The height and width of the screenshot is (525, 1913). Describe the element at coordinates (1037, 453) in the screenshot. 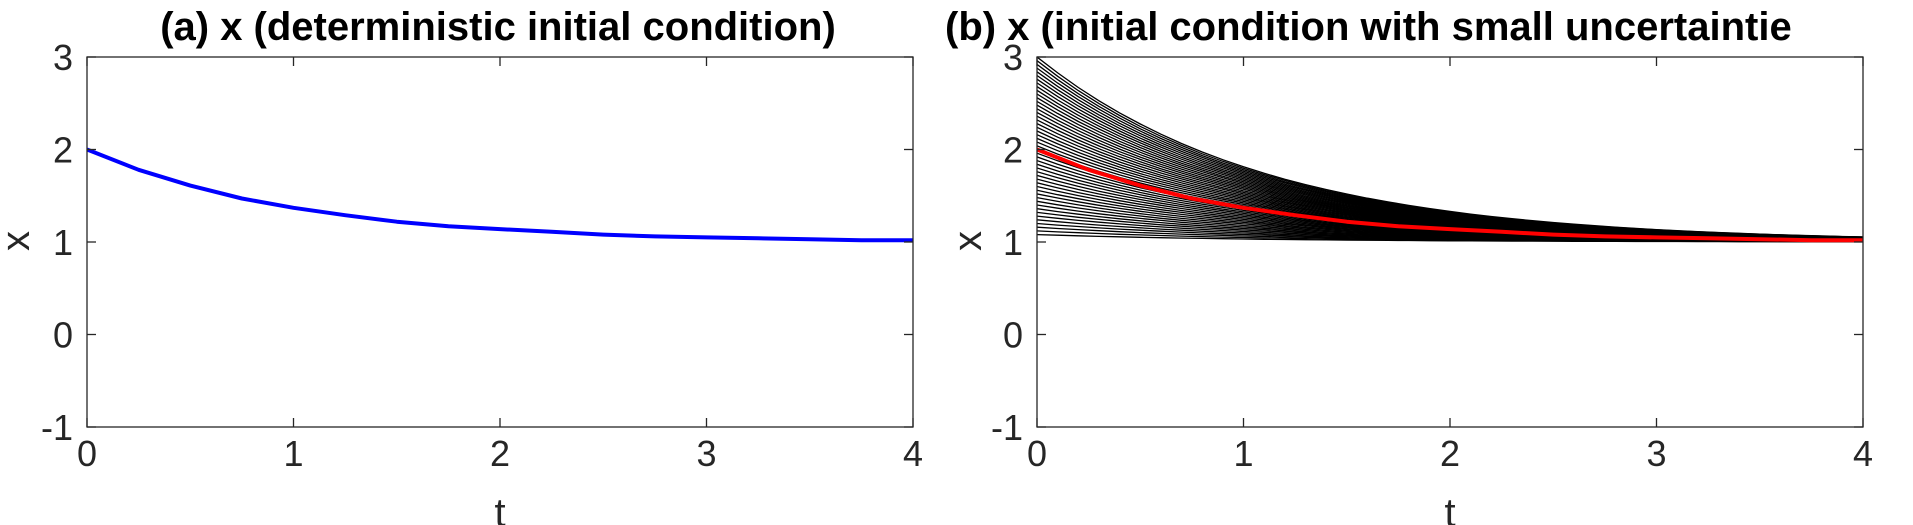

I see `panel-b-xtick-label: 0` at that location.